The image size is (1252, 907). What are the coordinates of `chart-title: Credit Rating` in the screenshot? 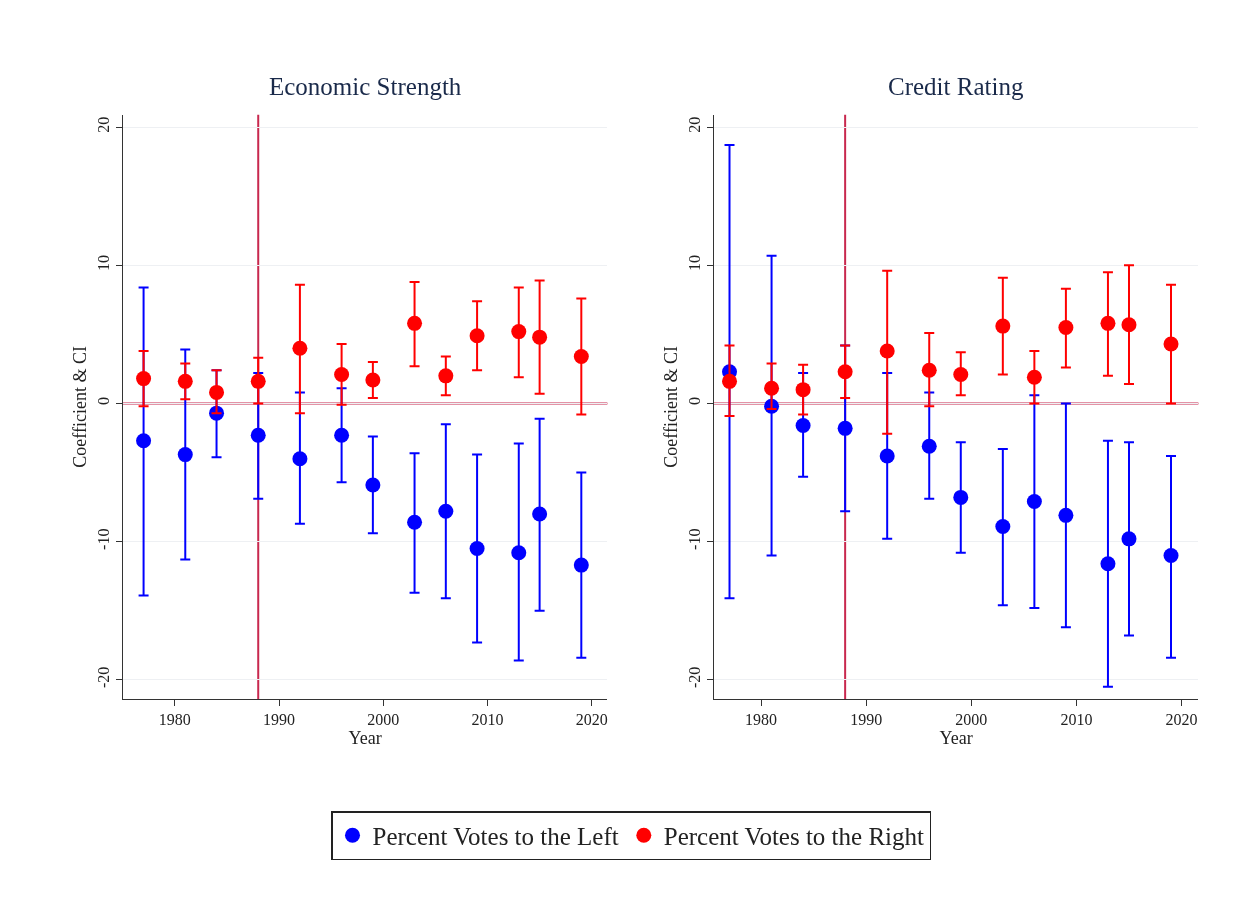 It's located at (956, 86).